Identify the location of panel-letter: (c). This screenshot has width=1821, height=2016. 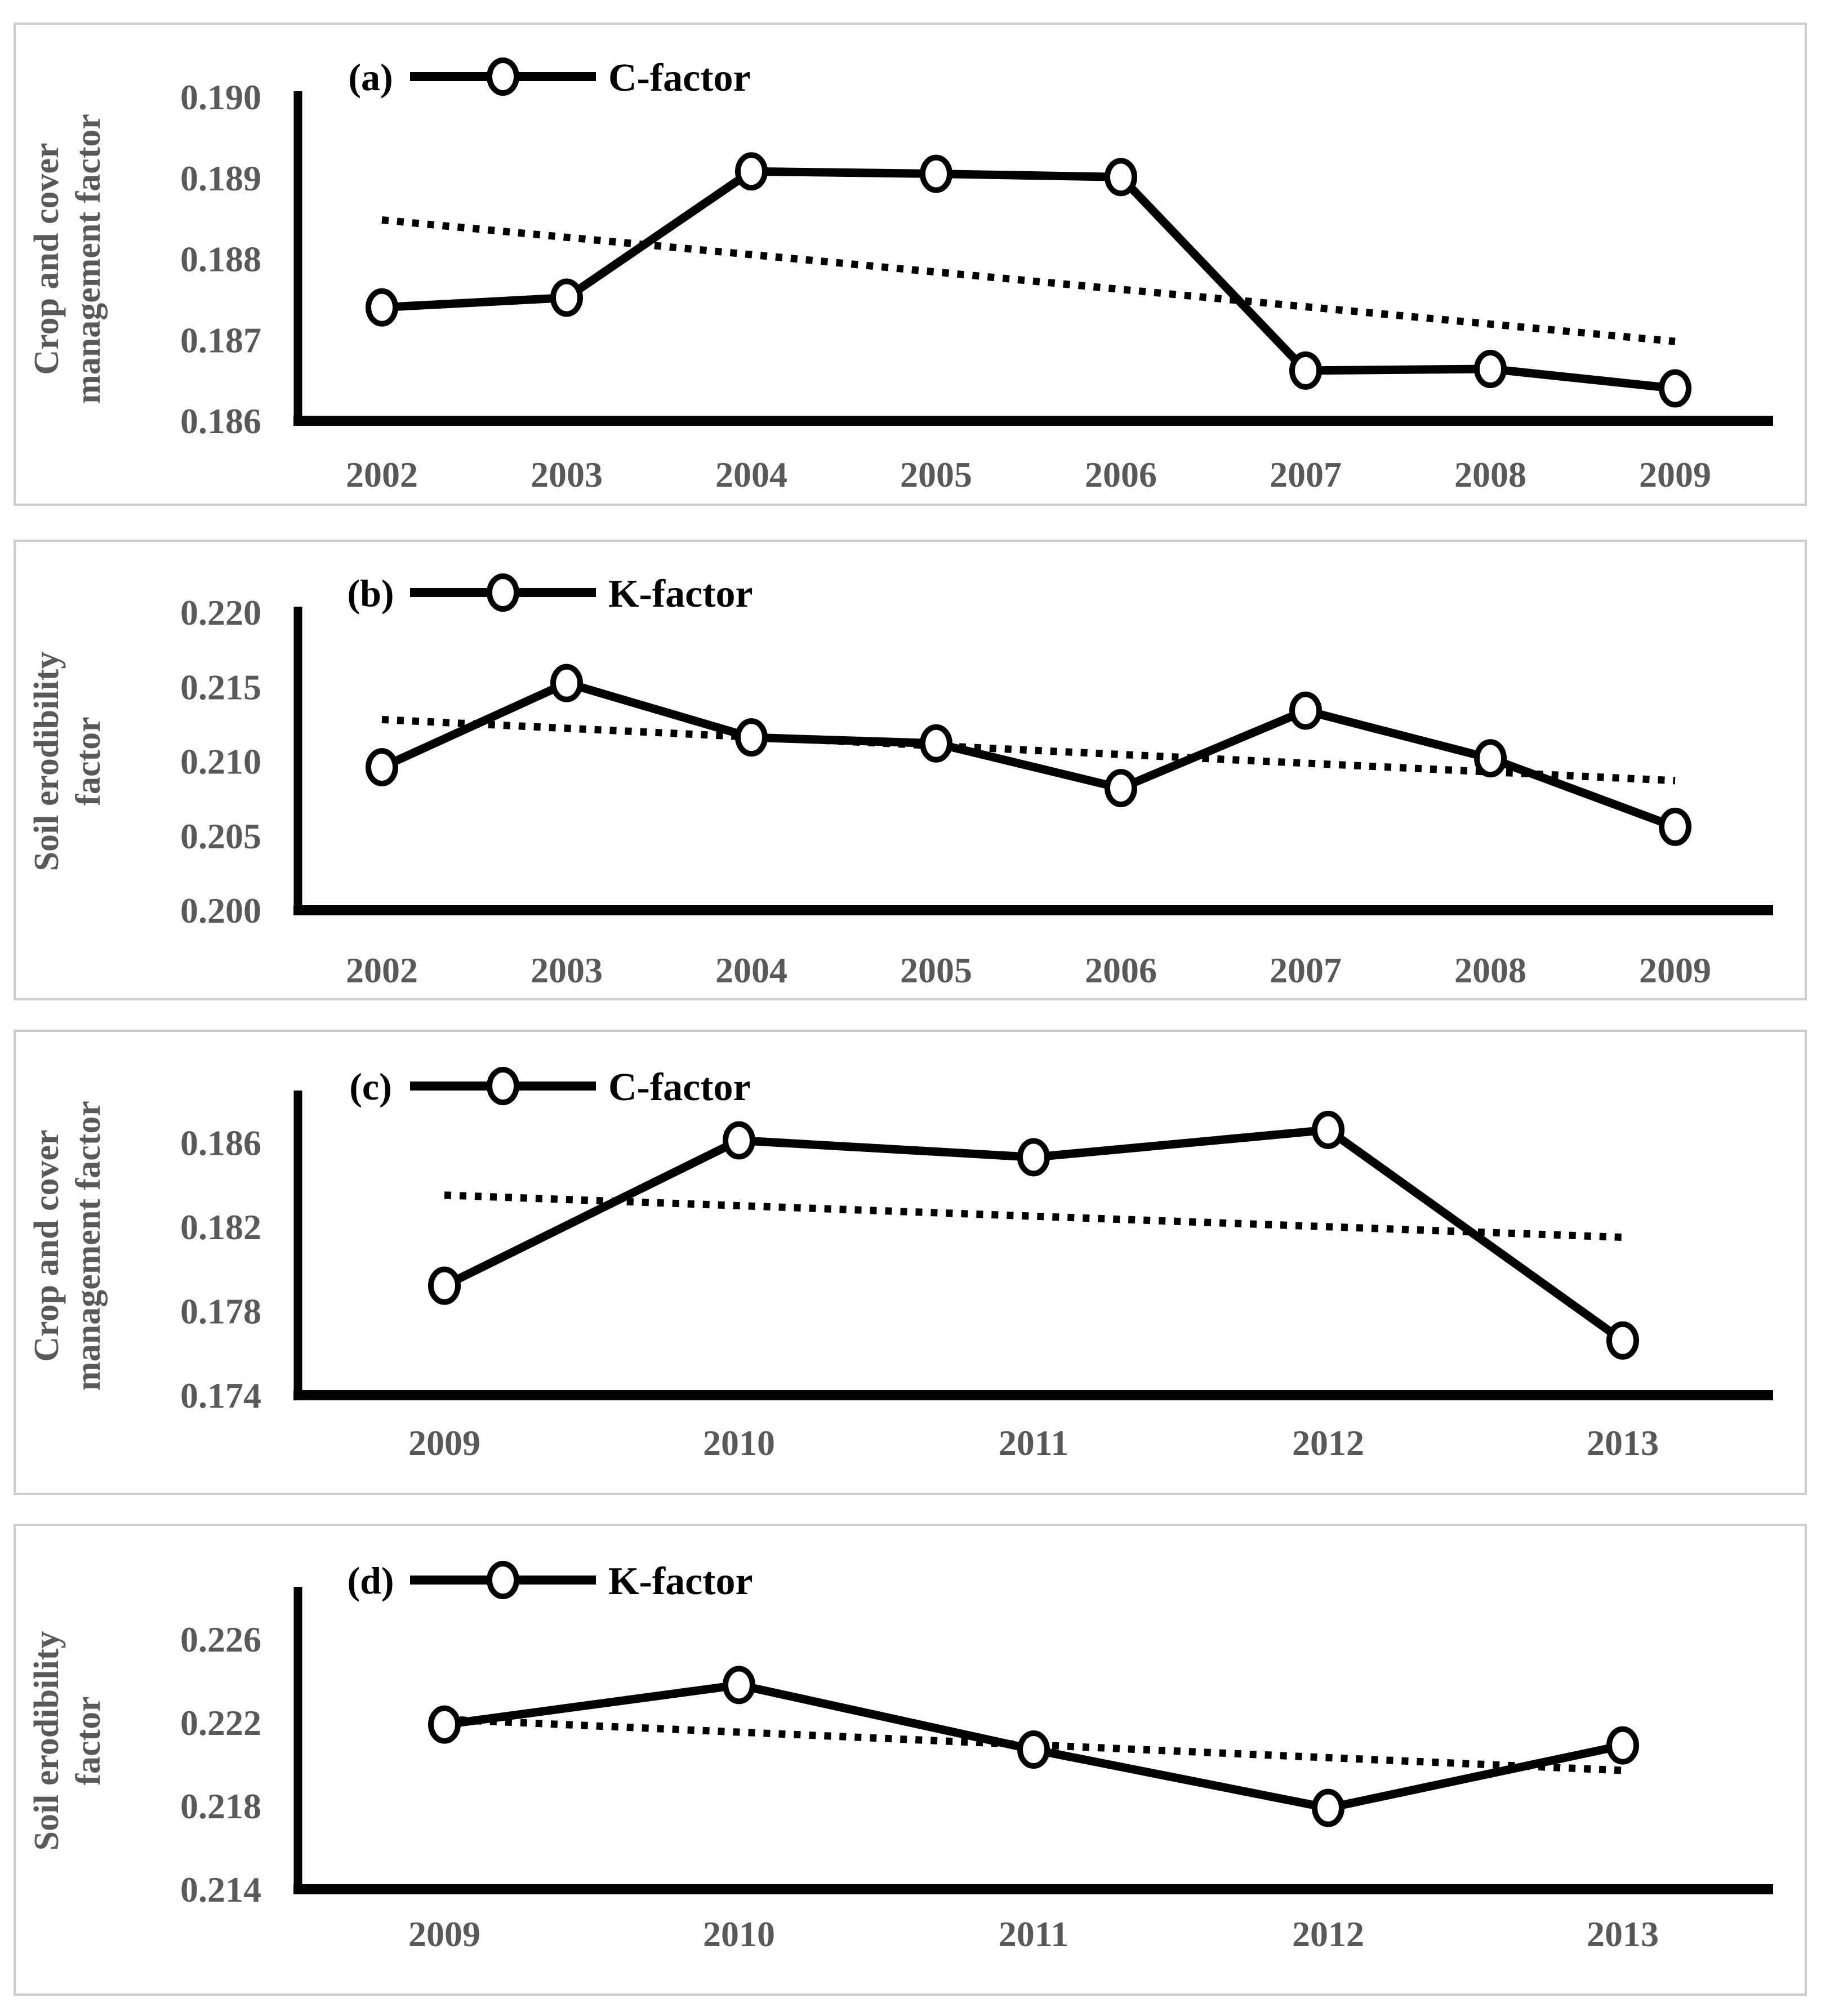
(370, 1086).